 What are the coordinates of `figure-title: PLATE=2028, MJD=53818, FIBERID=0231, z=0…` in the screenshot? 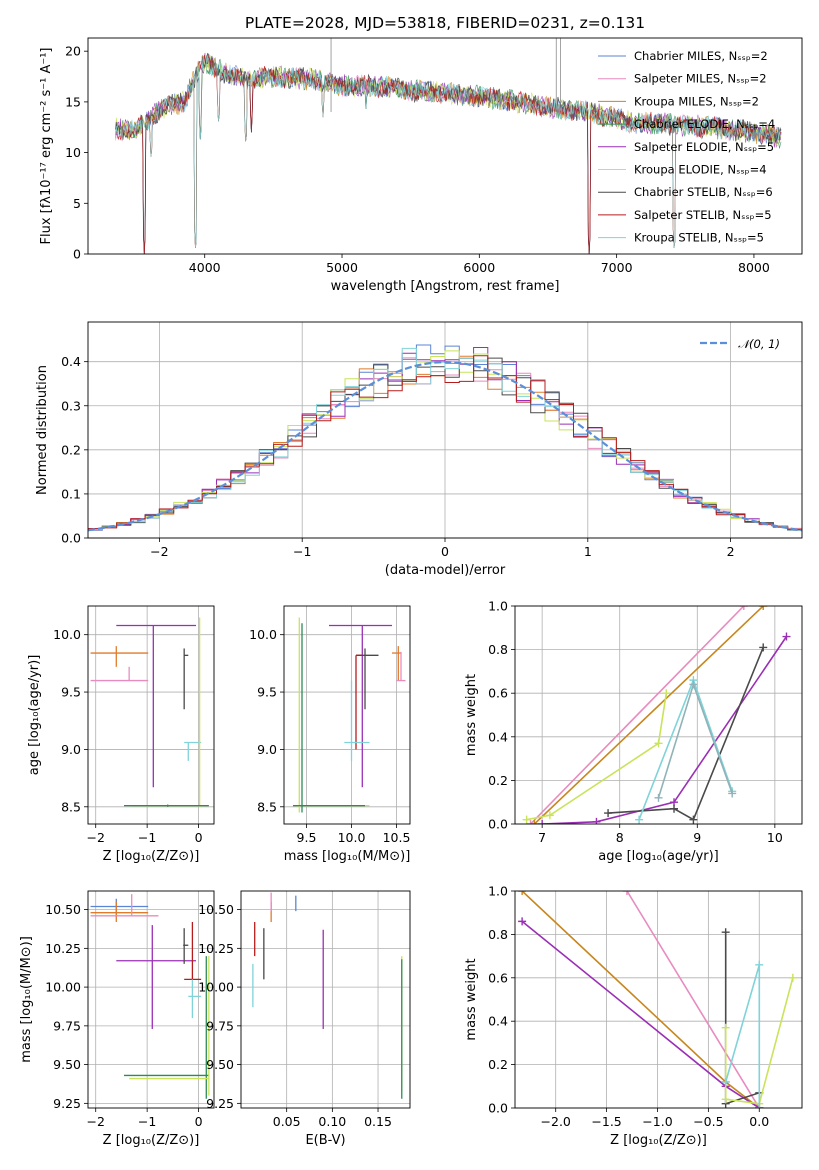 It's located at (445, 23).